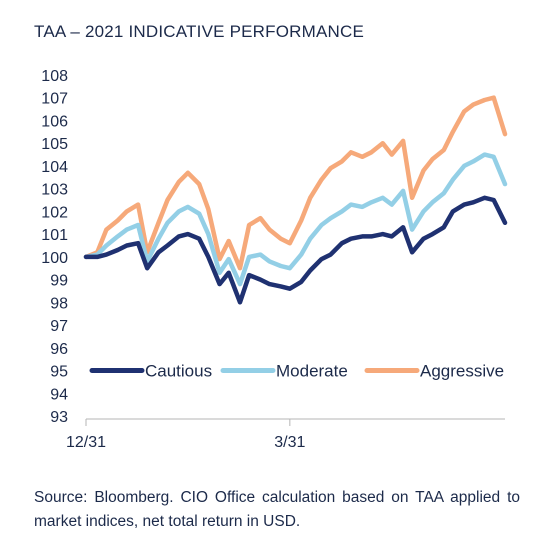 The image size is (547, 554). What do you see at coordinates (59, 303) in the screenshot?
I see `y-tick-label: 98` at bounding box center [59, 303].